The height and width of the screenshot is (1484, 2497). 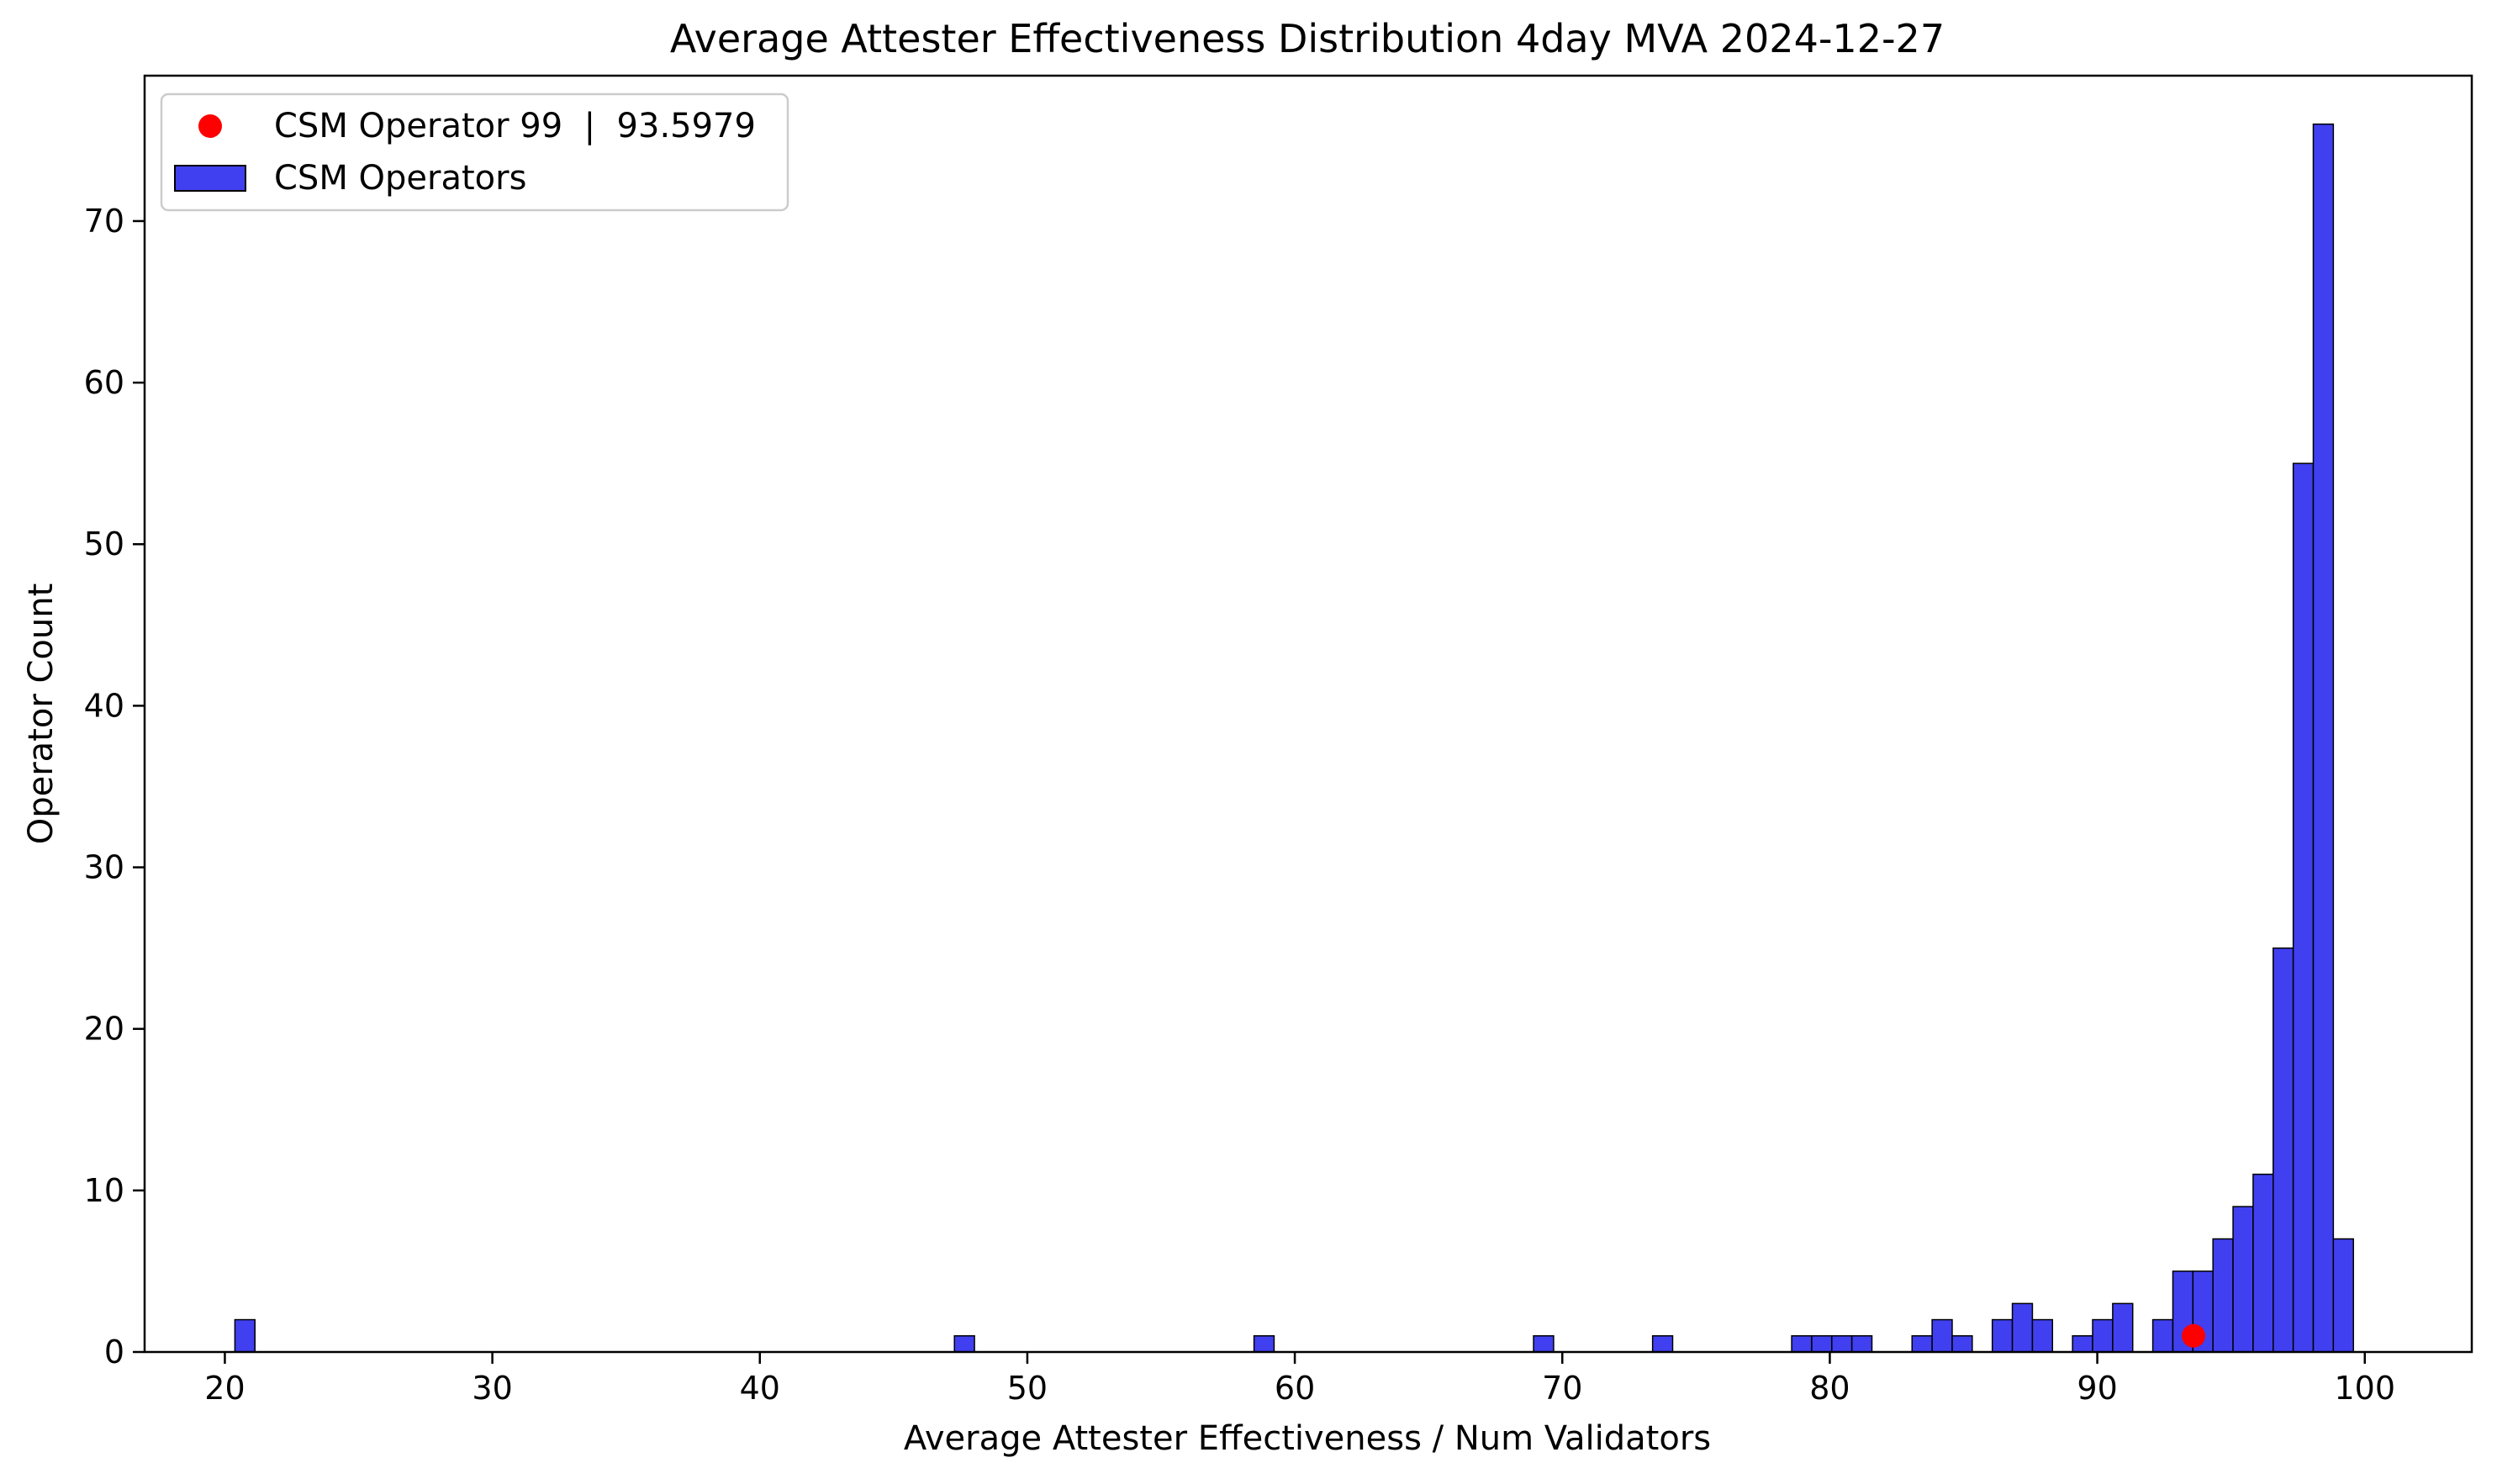 I want to click on highlight-markers, so click(x=2194, y=1335).